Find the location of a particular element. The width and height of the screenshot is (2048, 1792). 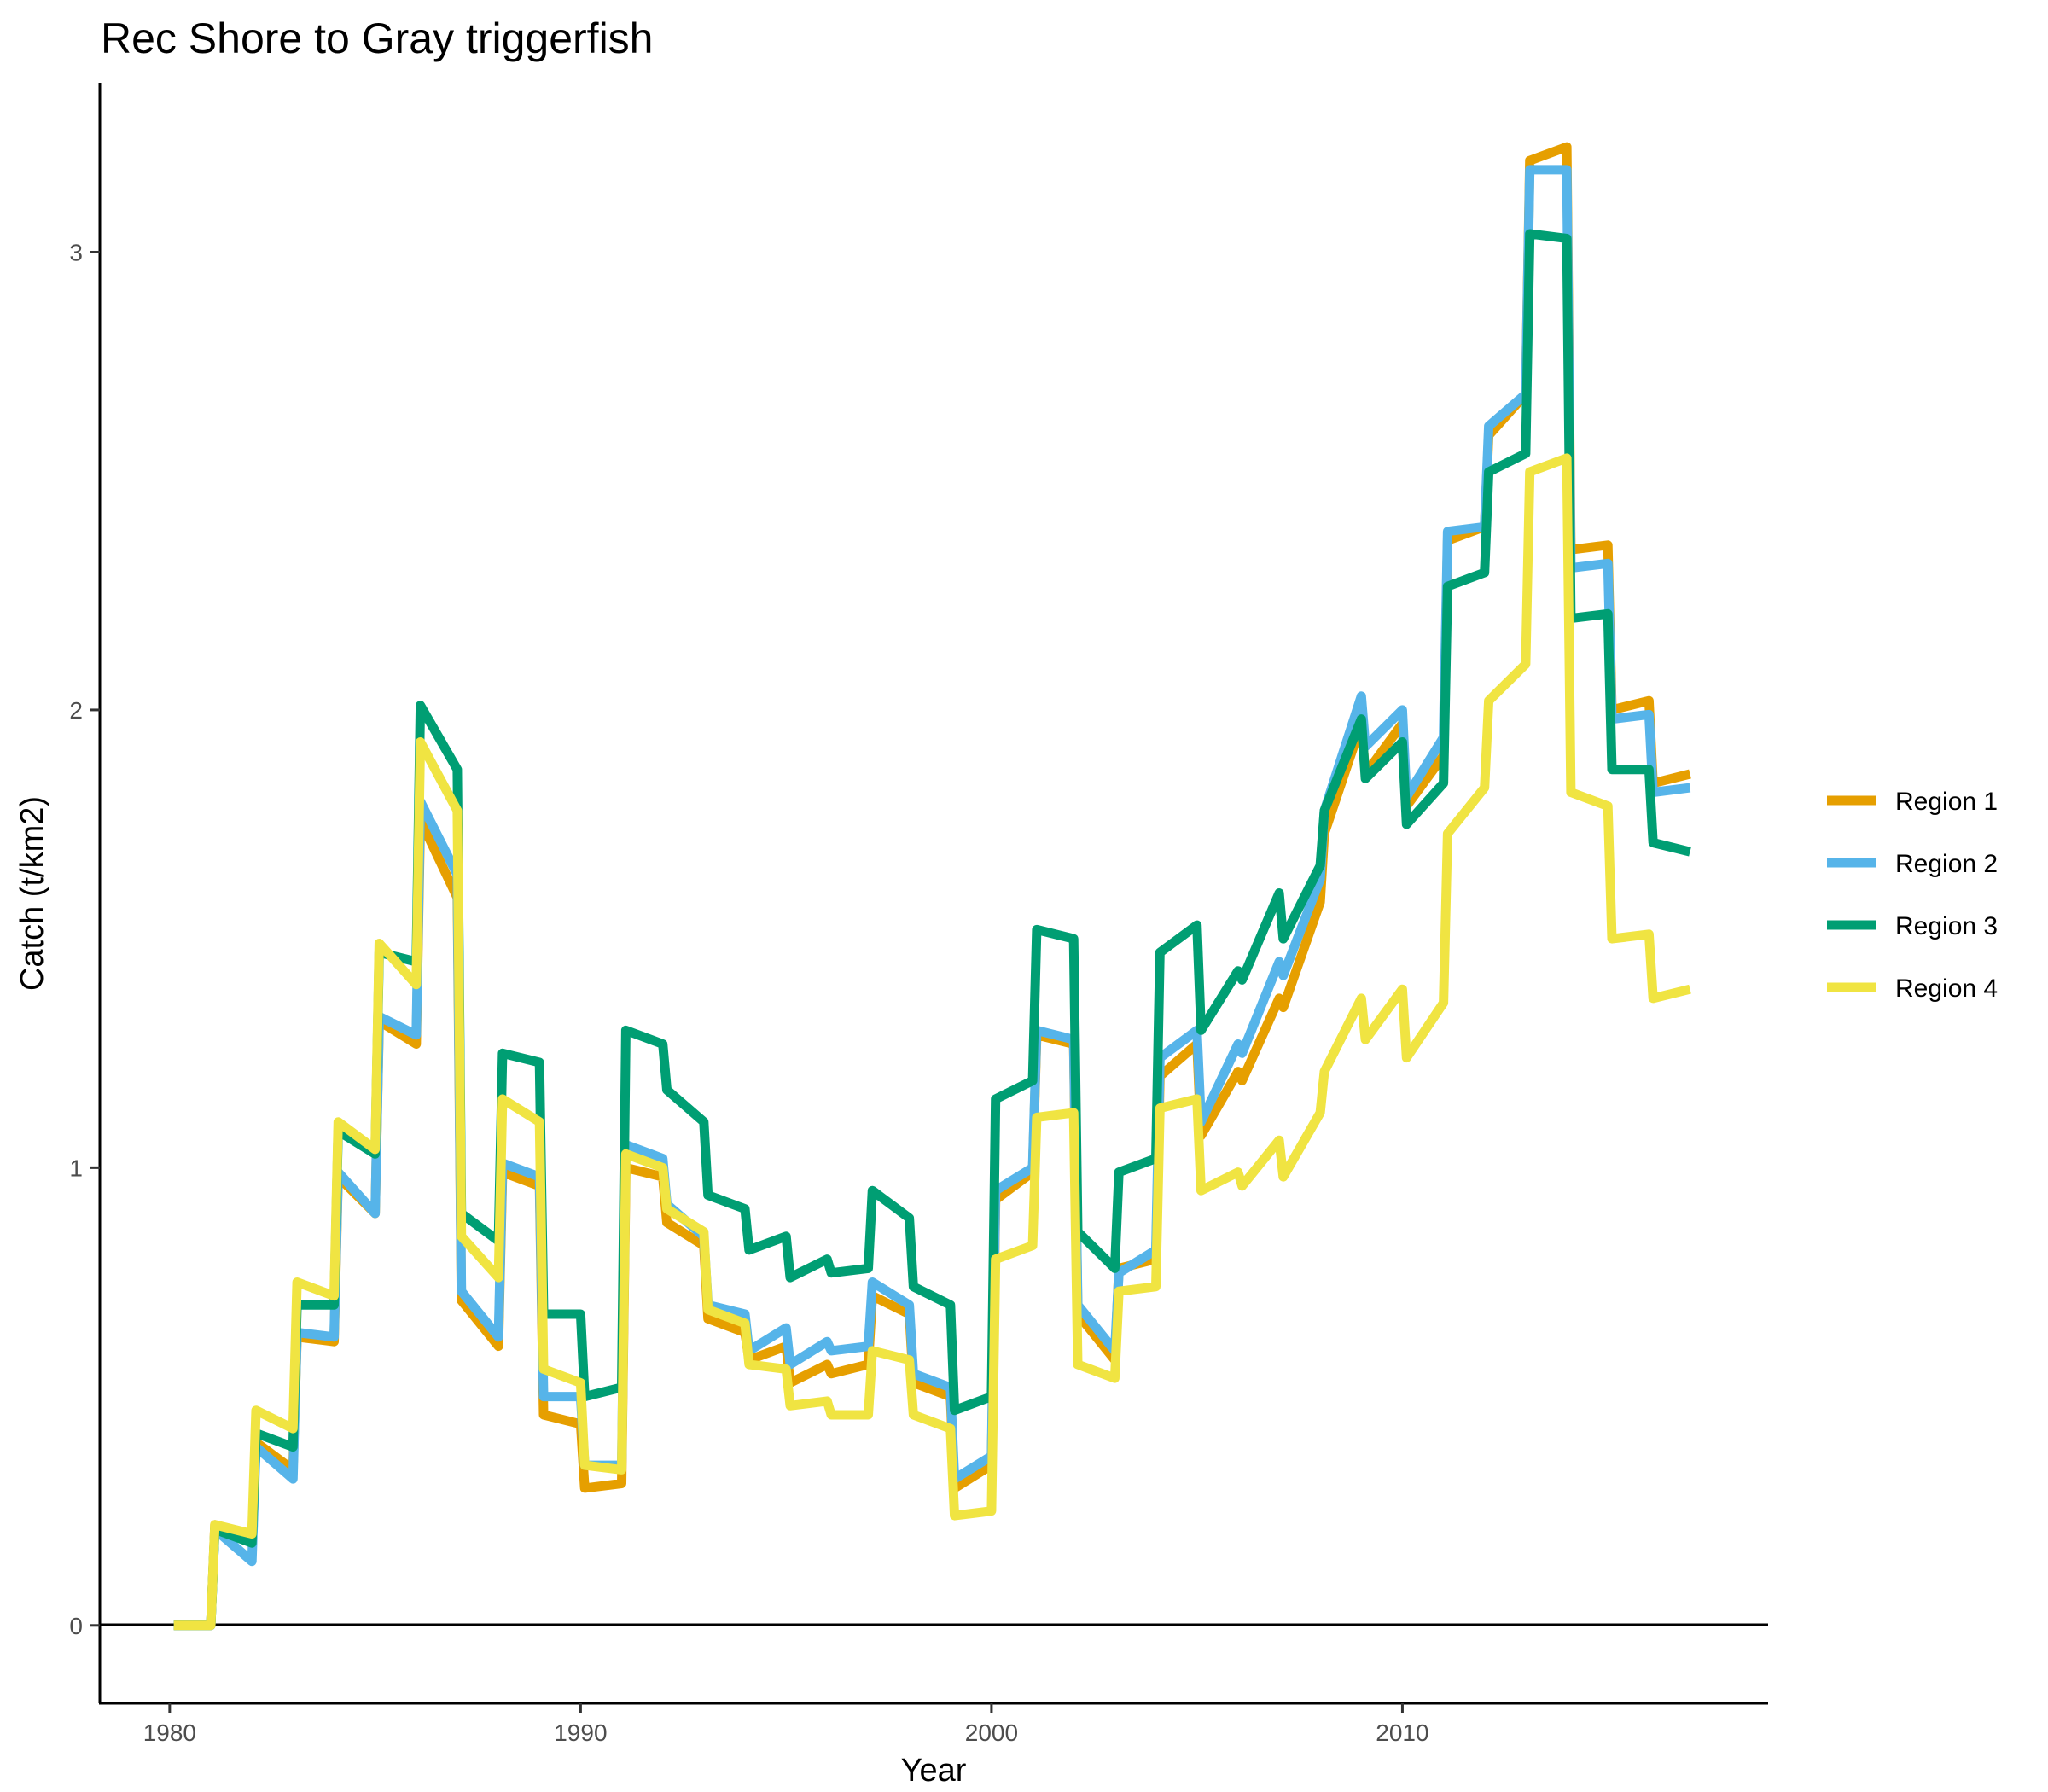

x-tick-label: 1990 is located at coordinates (580, 1732).